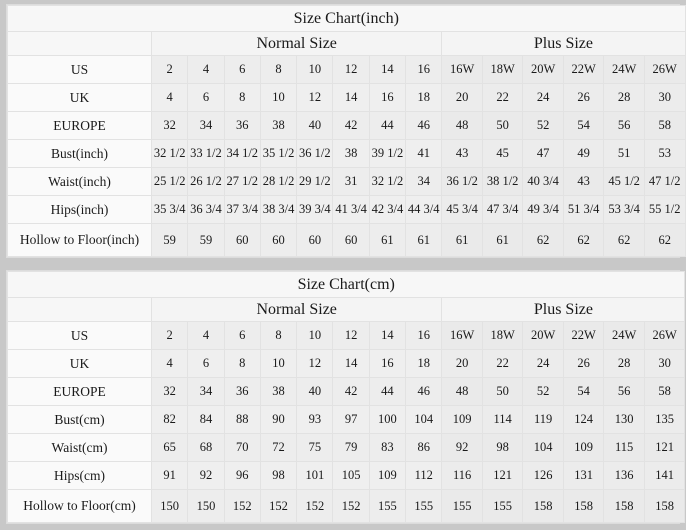  What do you see at coordinates (169, 181) in the screenshot?
I see `data-cell-normal: 25 1/2` at bounding box center [169, 181].